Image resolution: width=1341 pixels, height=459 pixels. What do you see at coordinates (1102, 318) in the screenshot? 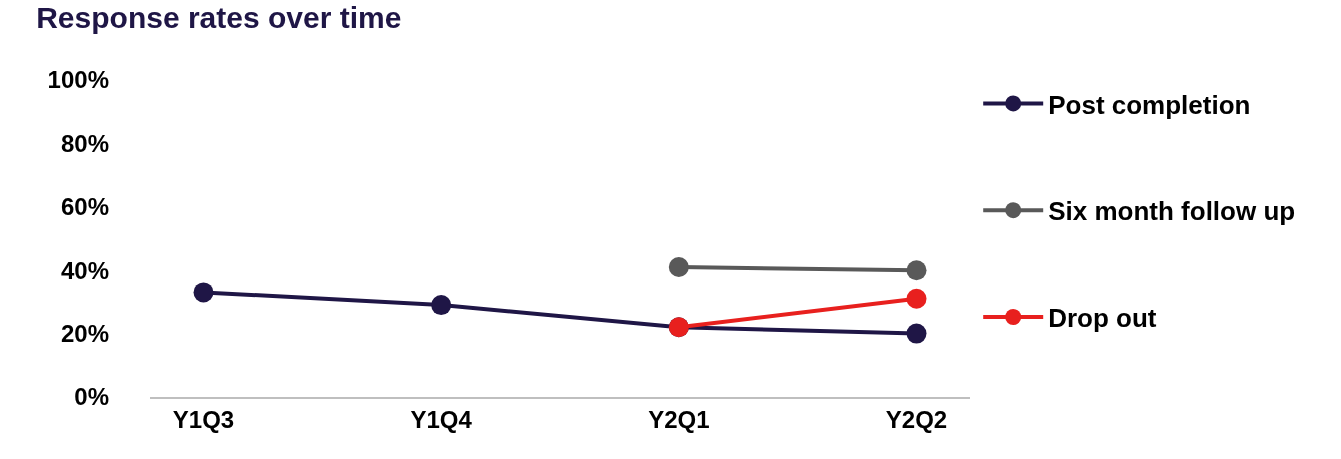
I see `legend-label: Drop out` at bounding box center [1102, 318].